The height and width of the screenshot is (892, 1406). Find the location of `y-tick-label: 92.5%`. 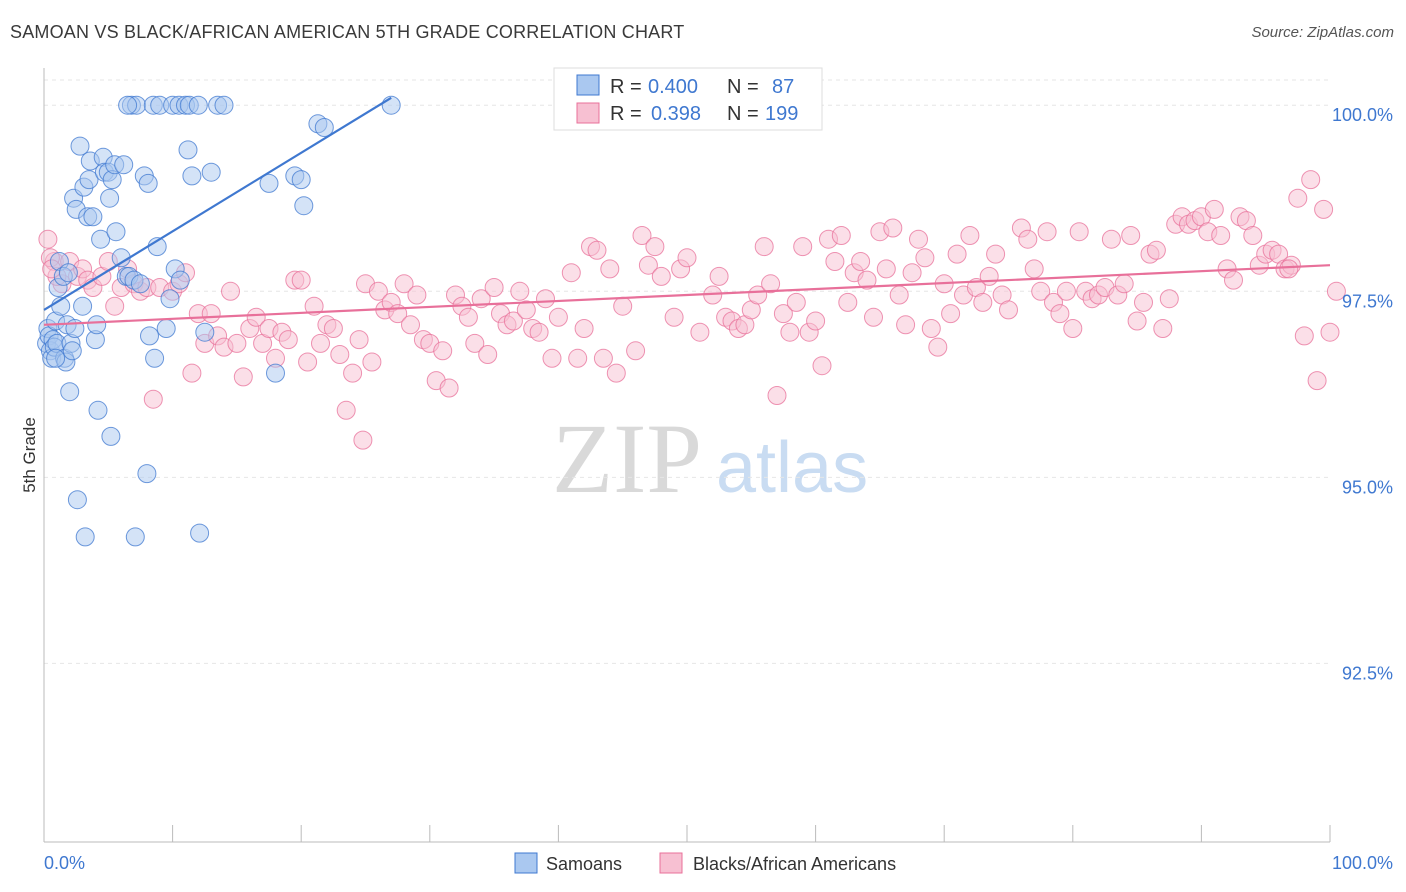

y-tick-label: 92.5% is located at coordinates (1367, 673).